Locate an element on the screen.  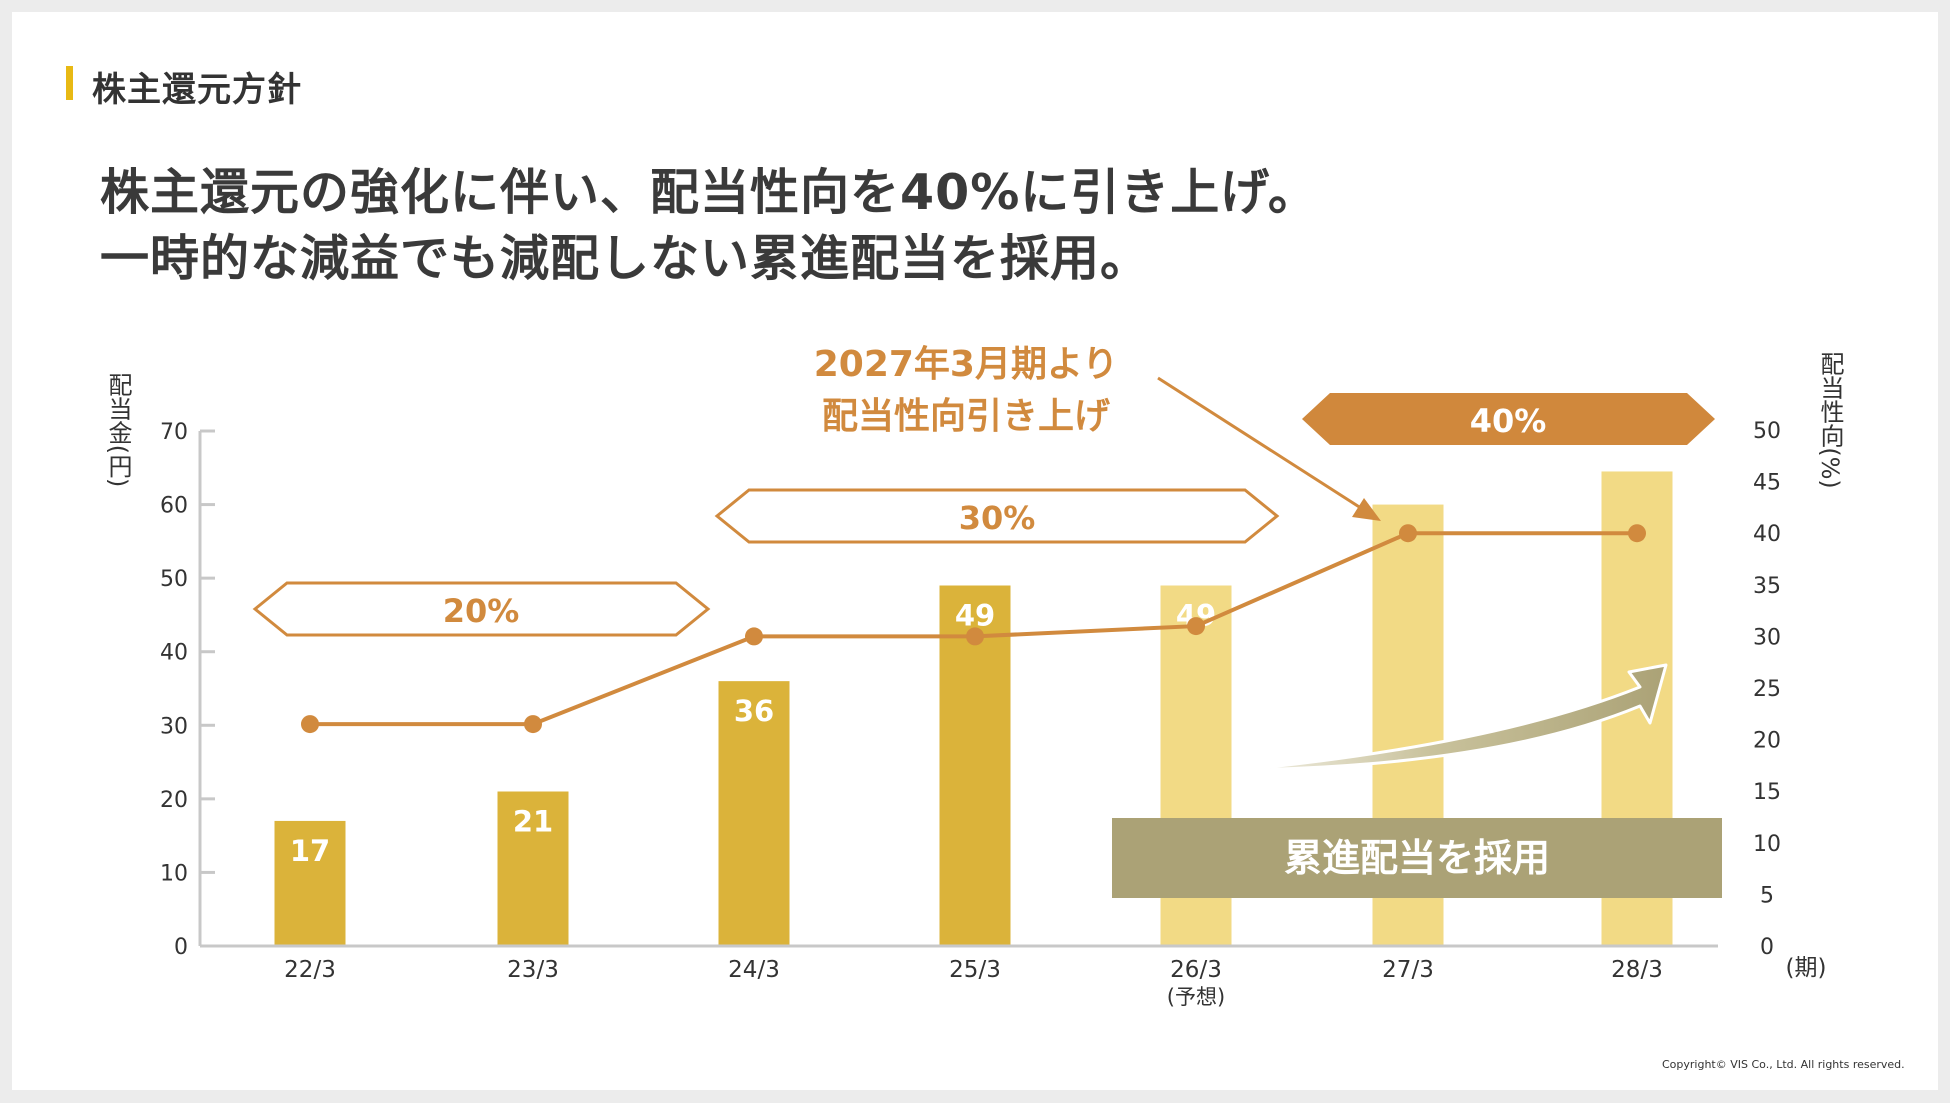
y-left-tick-label: 20 is located at coordinates (174, 800).